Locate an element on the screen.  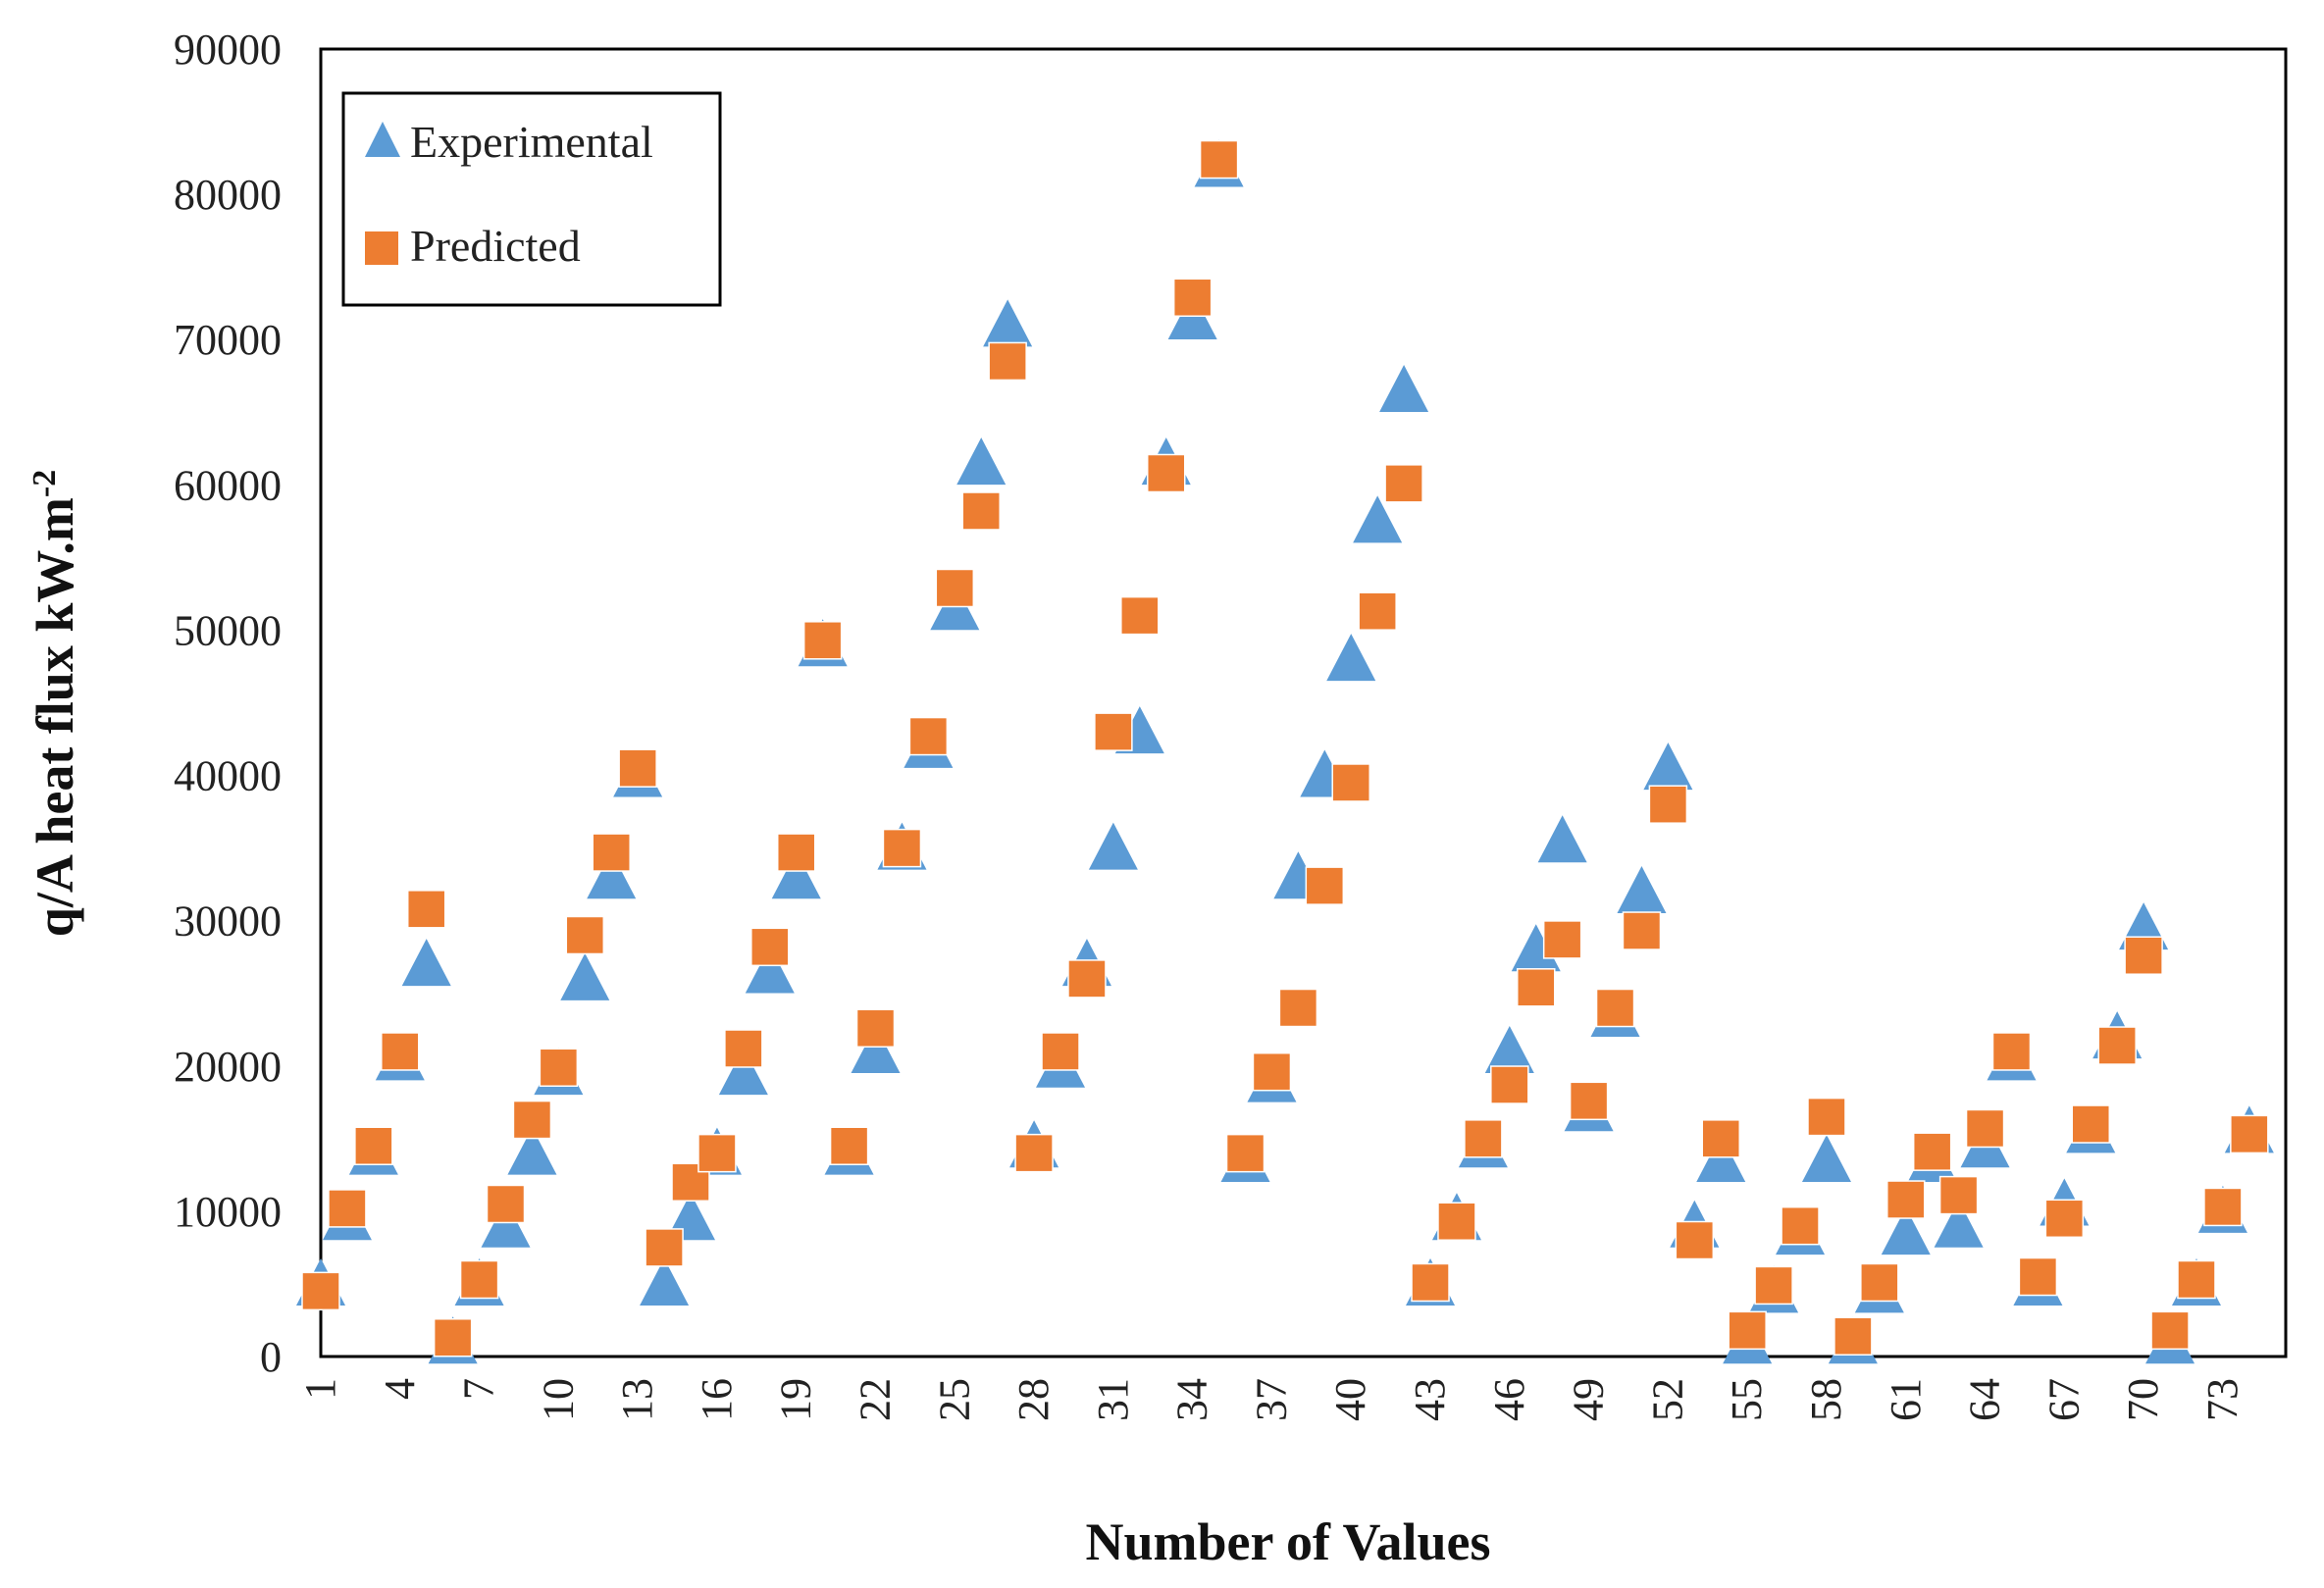
legend: Experimental Predicted is located at coordinates (531, 199).